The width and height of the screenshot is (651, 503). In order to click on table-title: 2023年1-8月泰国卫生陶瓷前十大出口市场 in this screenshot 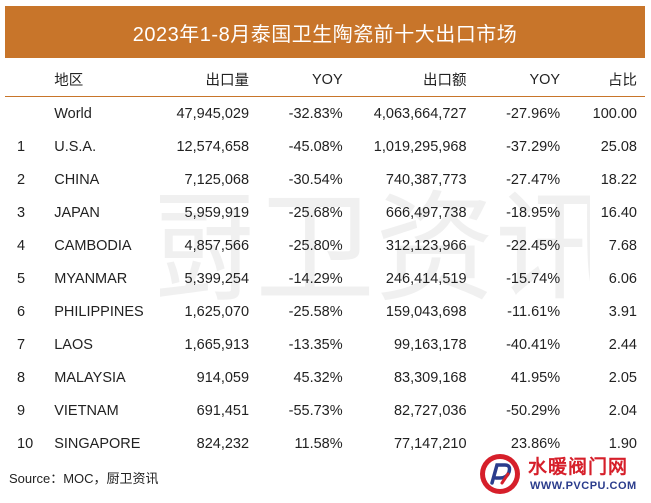, I will do `click(325, 34)`.